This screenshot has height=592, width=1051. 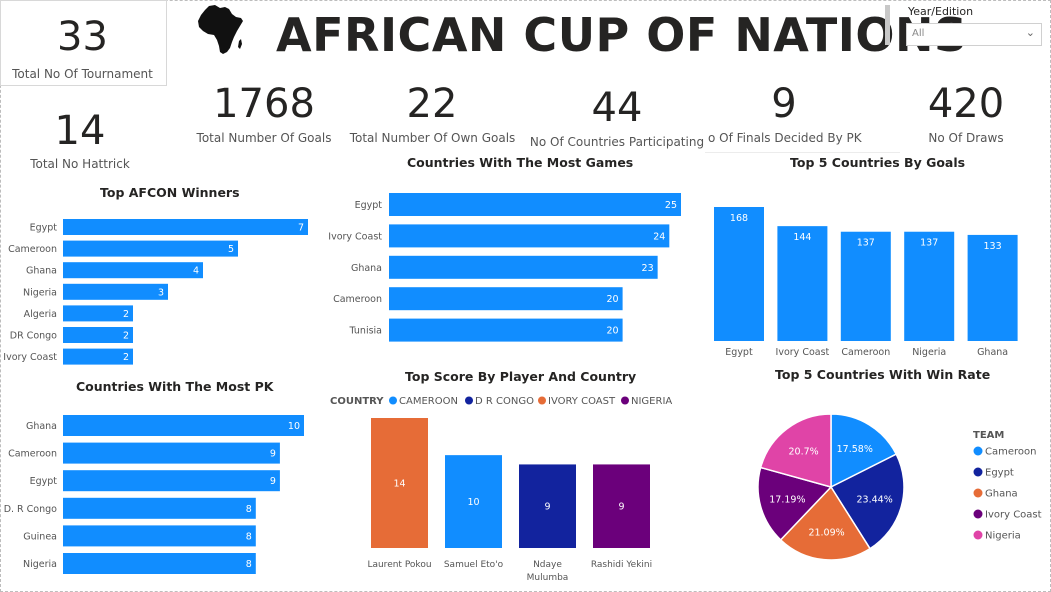 What do you see at coordinates (887, 25) in the screenshot?
I see `slicer-accent-bar` at bounding box center [887, 25].